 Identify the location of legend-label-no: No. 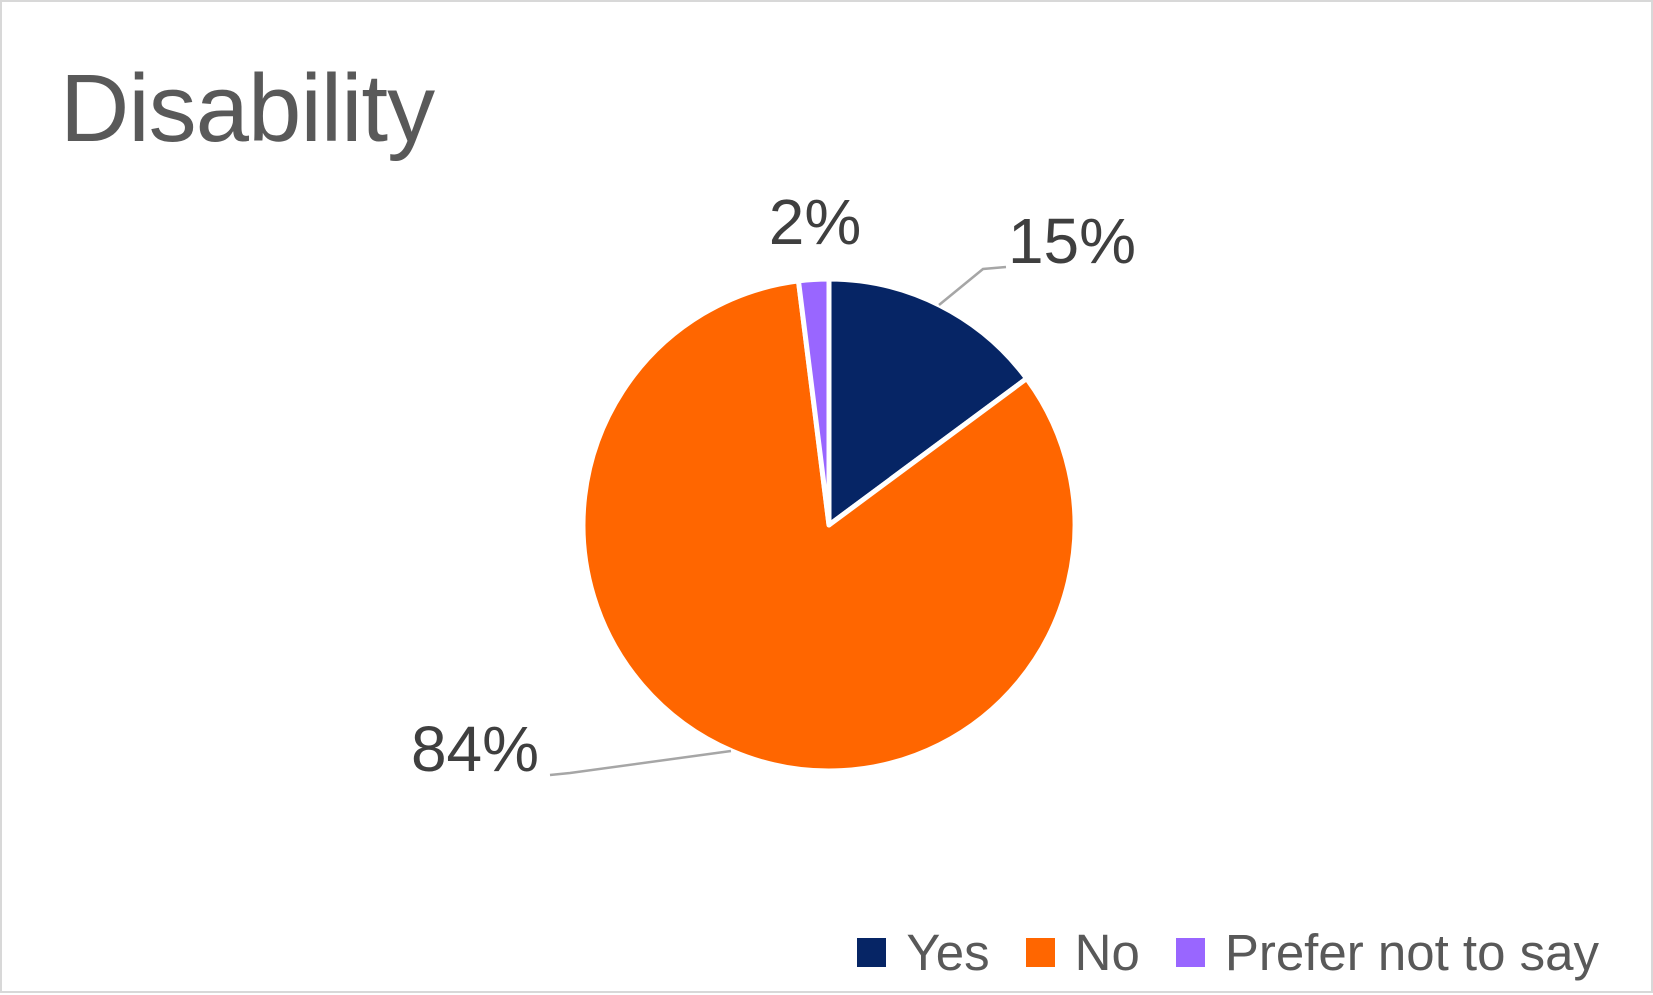
(1107, 952).